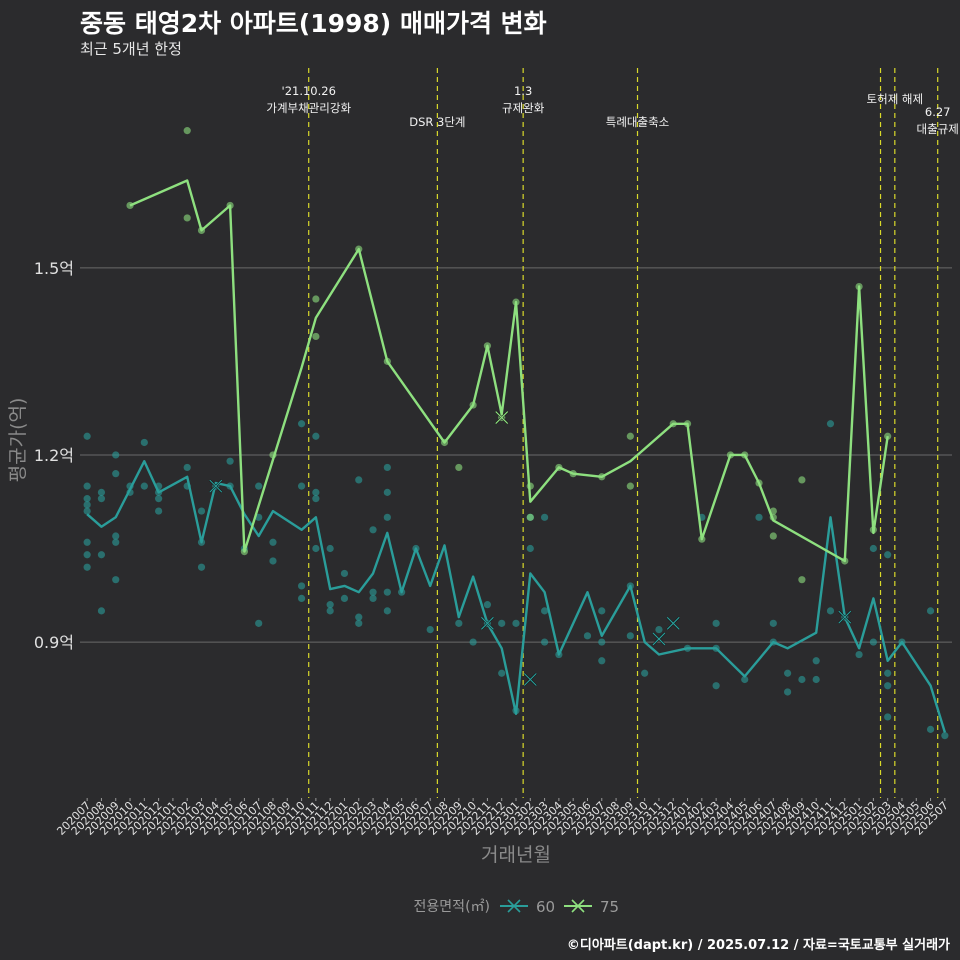 This screenshot has height=960, width=960. I want to click on legend-label-60: 60, so click(545, 907).